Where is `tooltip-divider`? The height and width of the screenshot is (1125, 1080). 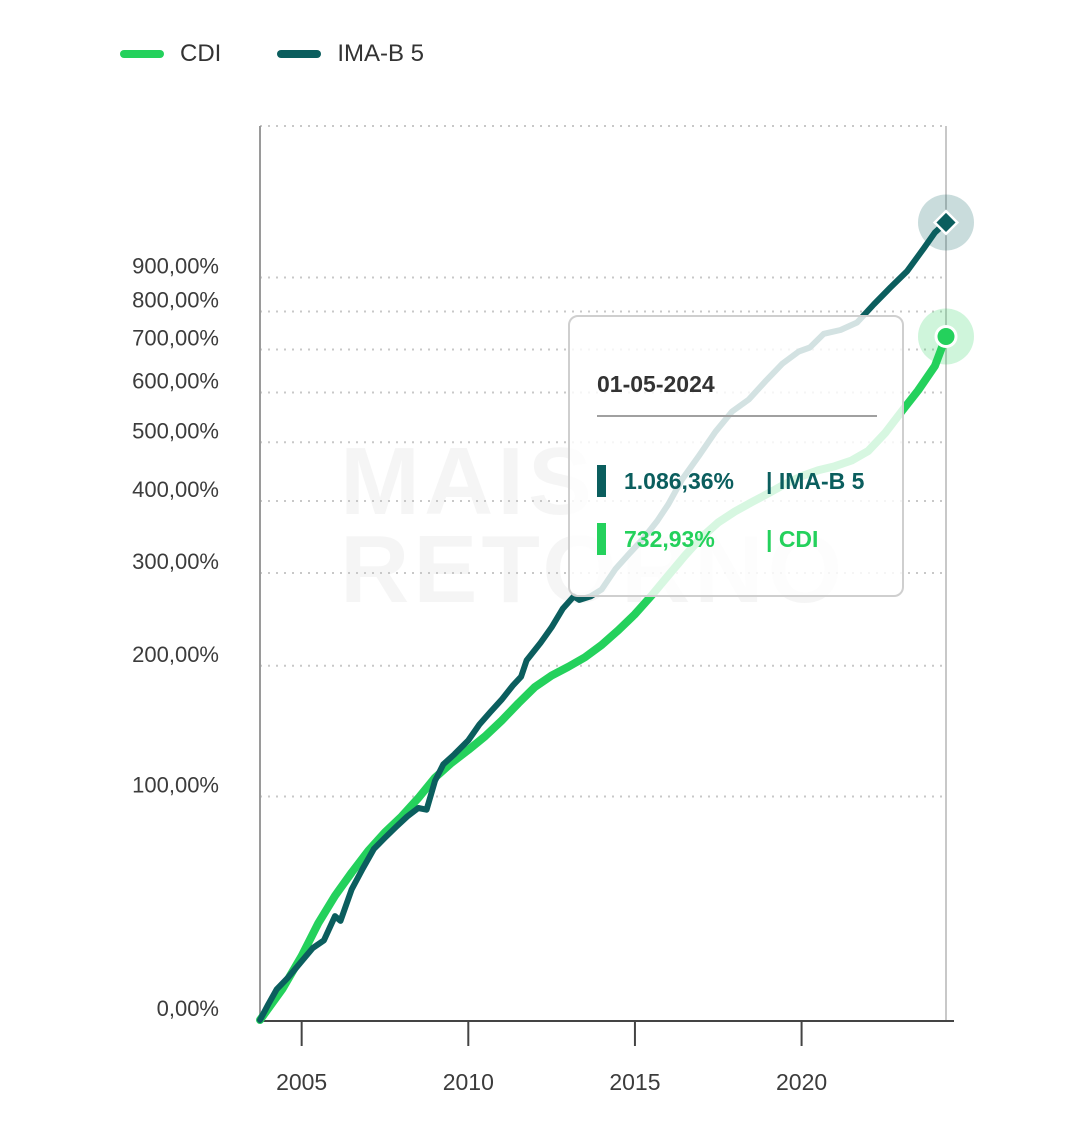 tooltip-divider is located at coordinates (737, 416).